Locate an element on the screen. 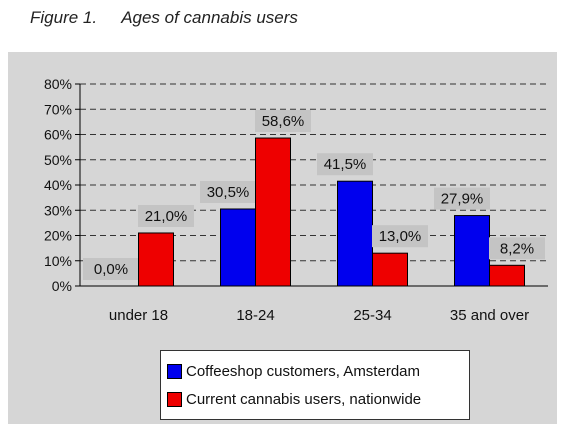 The height and width of the screenshot is (429, 563). data-label: 30,5% is located at coordinates (228, 192).